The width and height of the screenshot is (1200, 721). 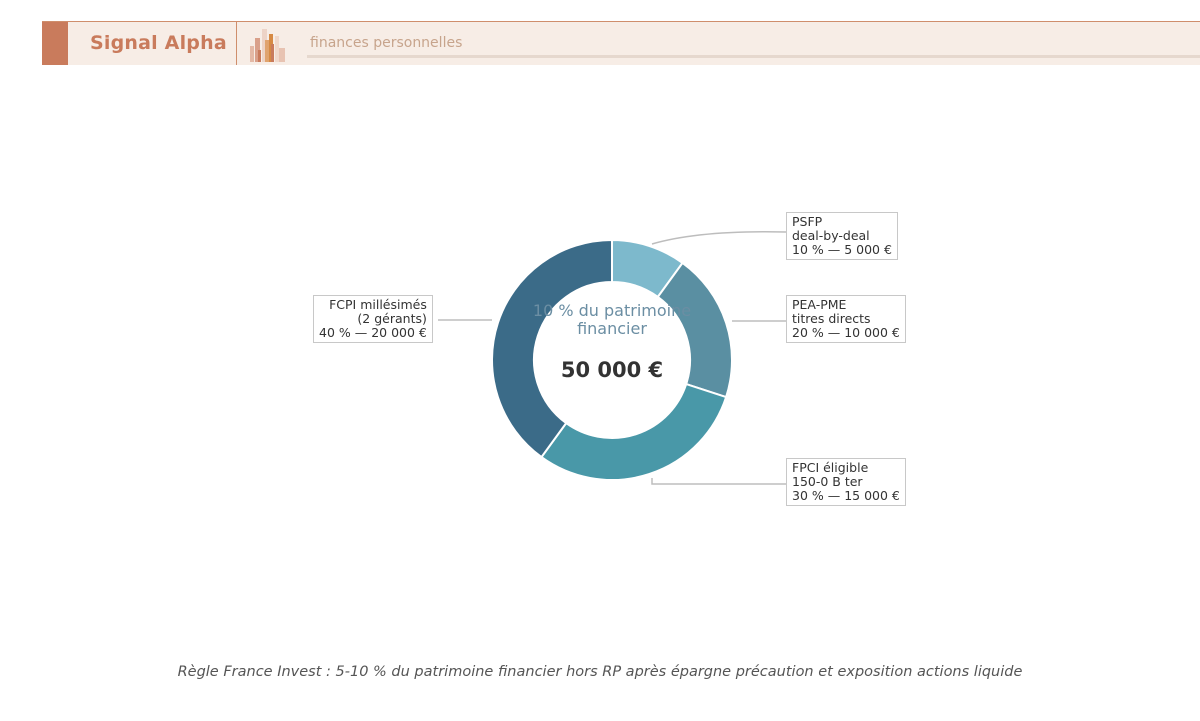 I want to click on slice-fpci, so click(x=634, y=431).